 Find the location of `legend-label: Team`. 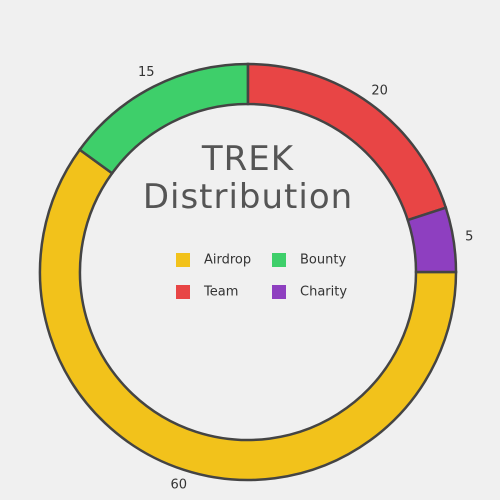

legend-label: Team is located at coordinates (220, 292).